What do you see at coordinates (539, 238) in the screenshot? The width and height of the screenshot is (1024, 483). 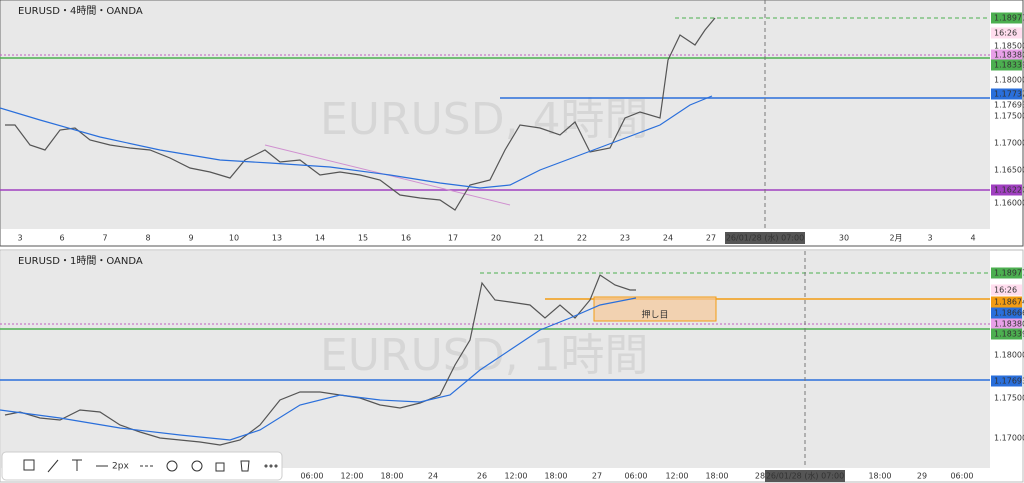 I see `x-label: 21` at bounding box center [539, 238].